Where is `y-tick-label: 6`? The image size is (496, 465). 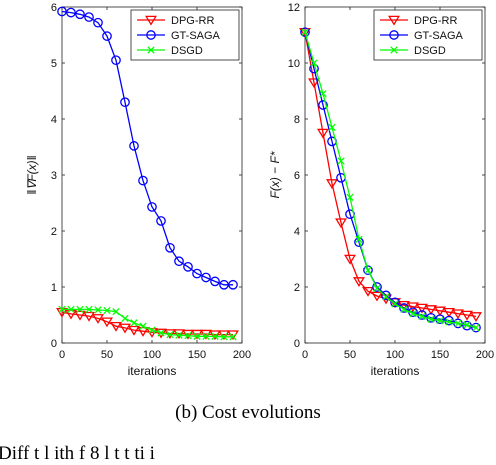
y-tick-label: 6 is located at coordinates (54, 8).